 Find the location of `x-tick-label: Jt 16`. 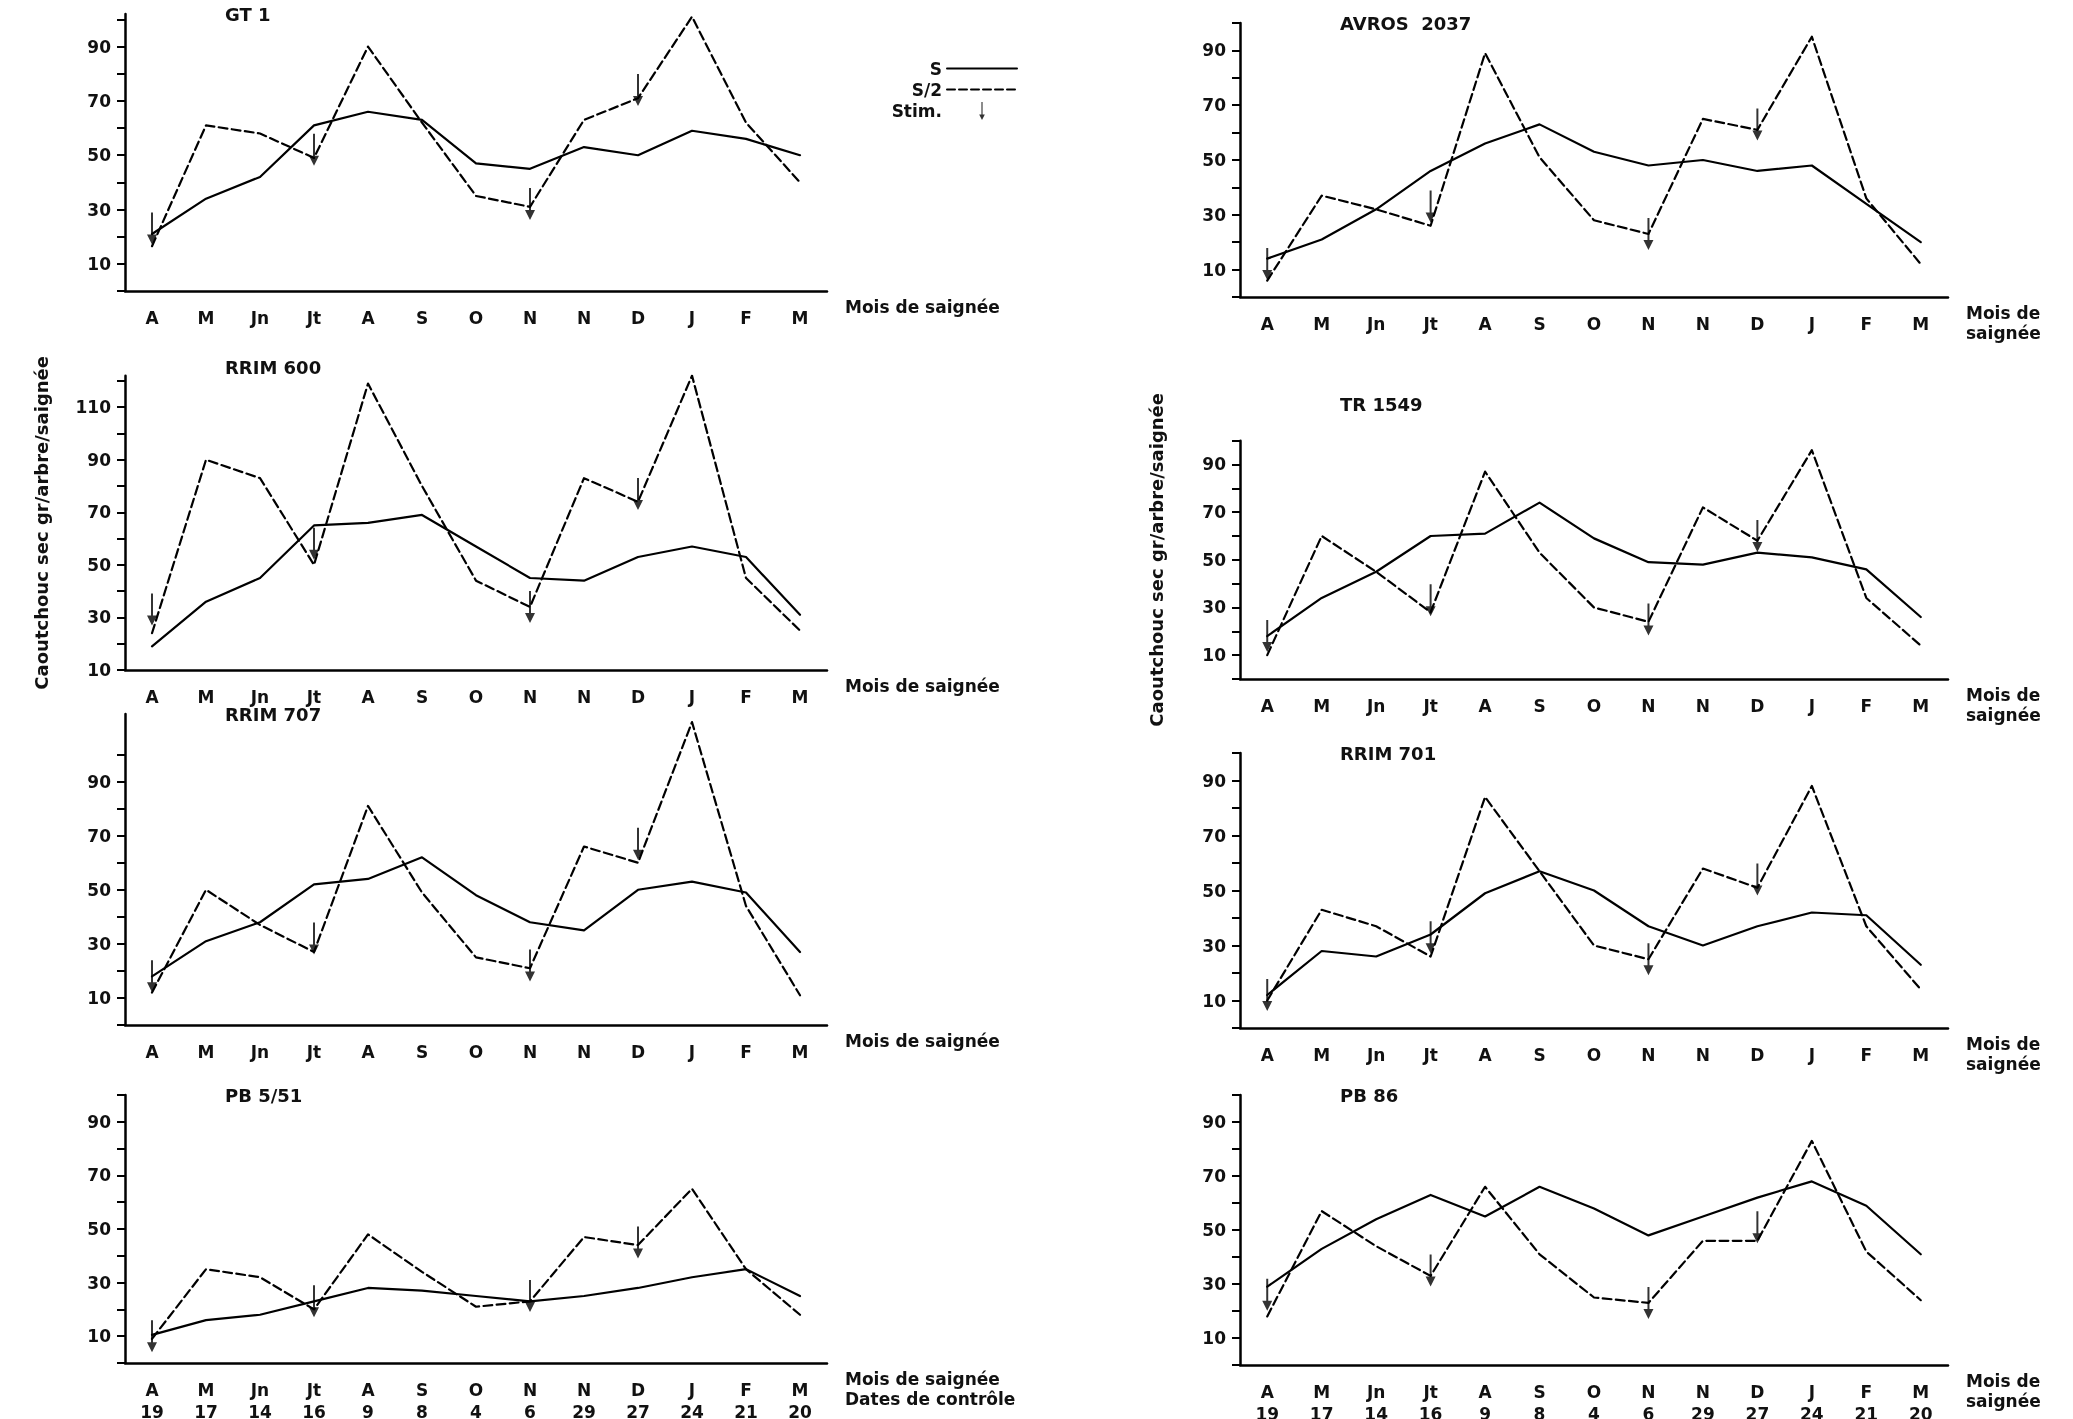

x-tick-label: Jt 16 is located at coordinates (314, 1399).